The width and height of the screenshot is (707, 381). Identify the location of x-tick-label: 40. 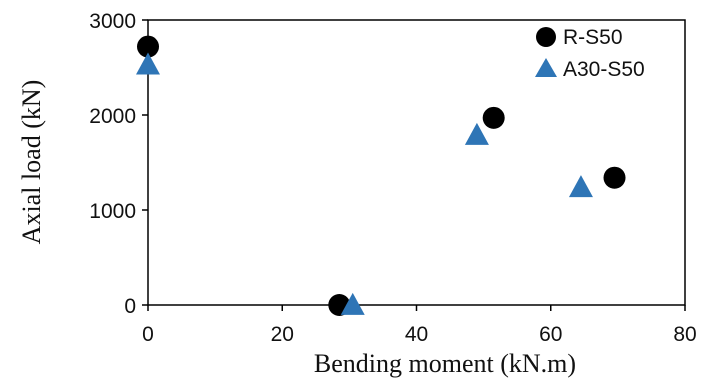
(416, 334).